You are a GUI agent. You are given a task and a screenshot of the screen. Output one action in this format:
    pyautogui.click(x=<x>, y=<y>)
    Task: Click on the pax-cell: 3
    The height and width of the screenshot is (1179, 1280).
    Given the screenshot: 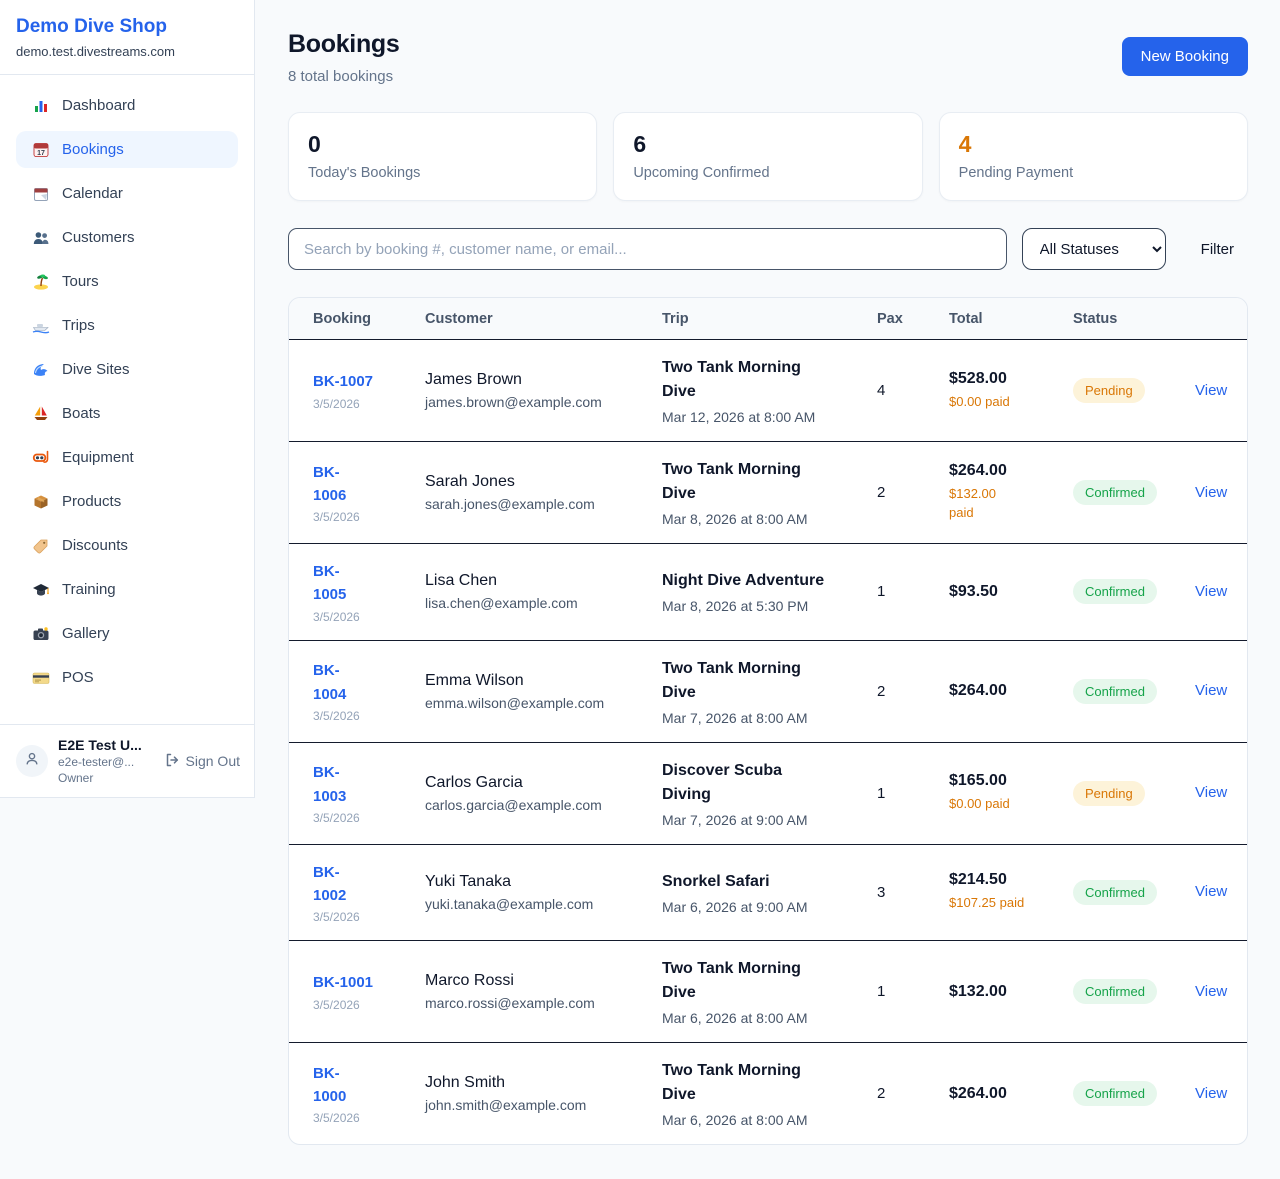 What is the action you would take?
    pyautogui.click(x=881, y=892)
    